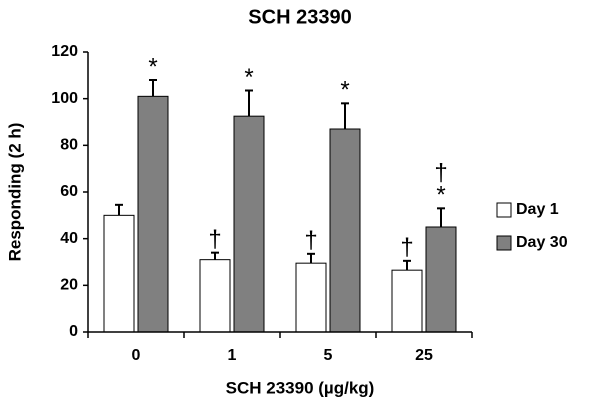 The image size is (600, 407). I want to click on y-tick-label: 60, so click(69, 191).